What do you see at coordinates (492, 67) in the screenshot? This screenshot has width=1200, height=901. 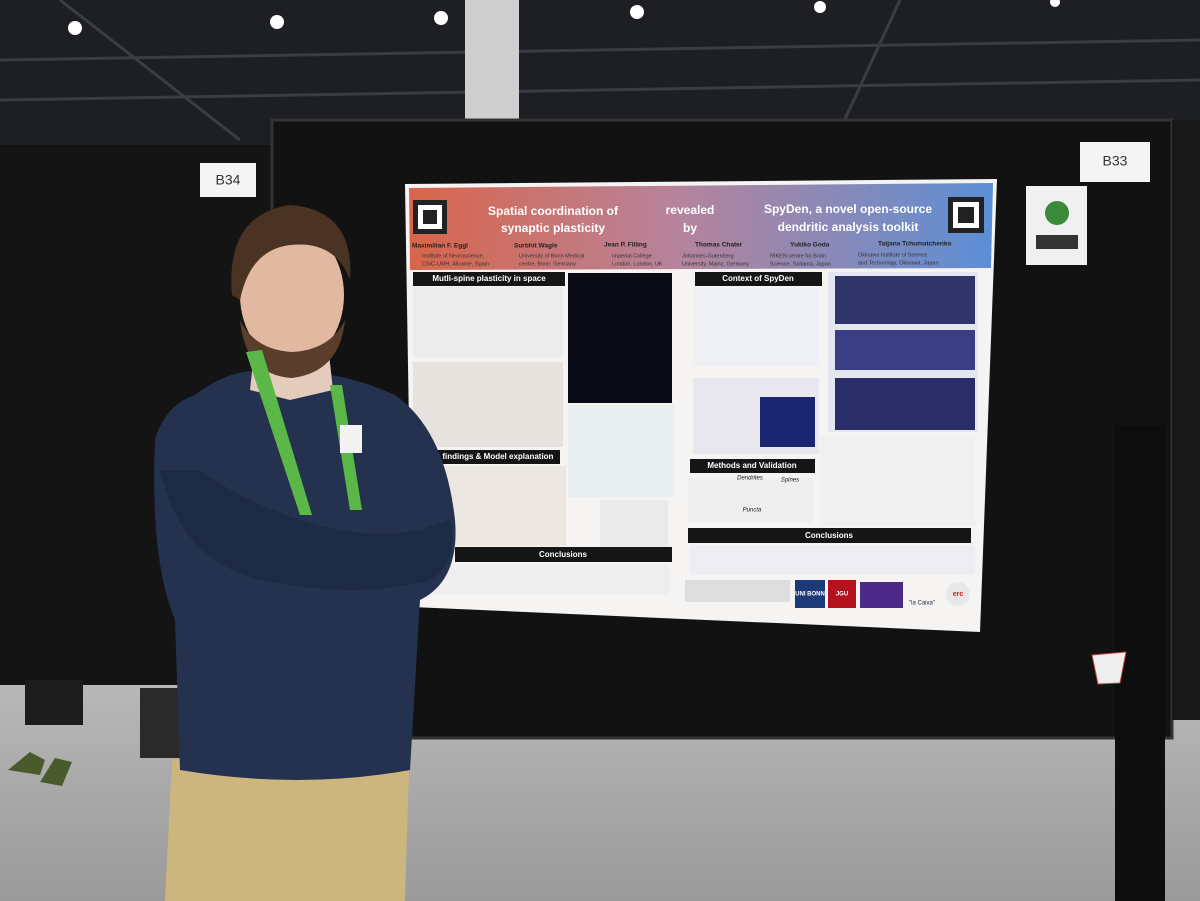 I see `pillar` at bounding box center [492, 67].